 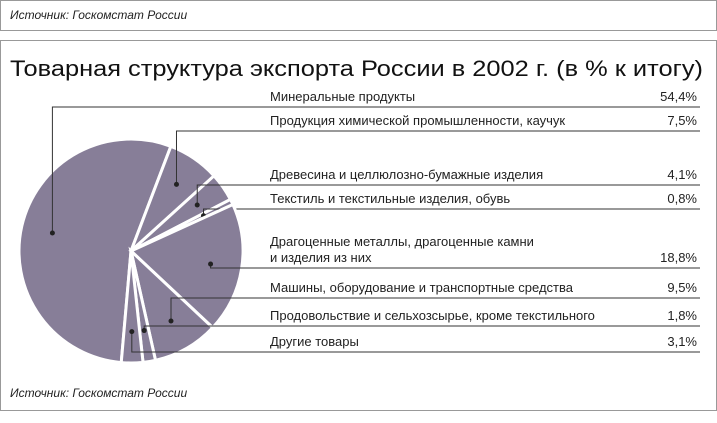 I want to click on value-label: 7,5%, so click(x=682, y=120).